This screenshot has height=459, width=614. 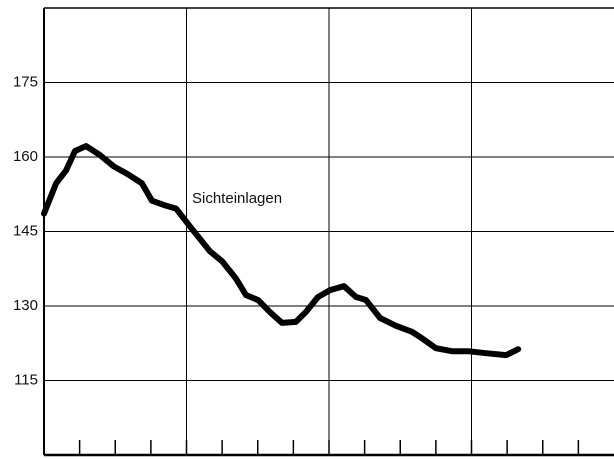 I want to click on y-tick-label: 175, so click(x=25, y=81).